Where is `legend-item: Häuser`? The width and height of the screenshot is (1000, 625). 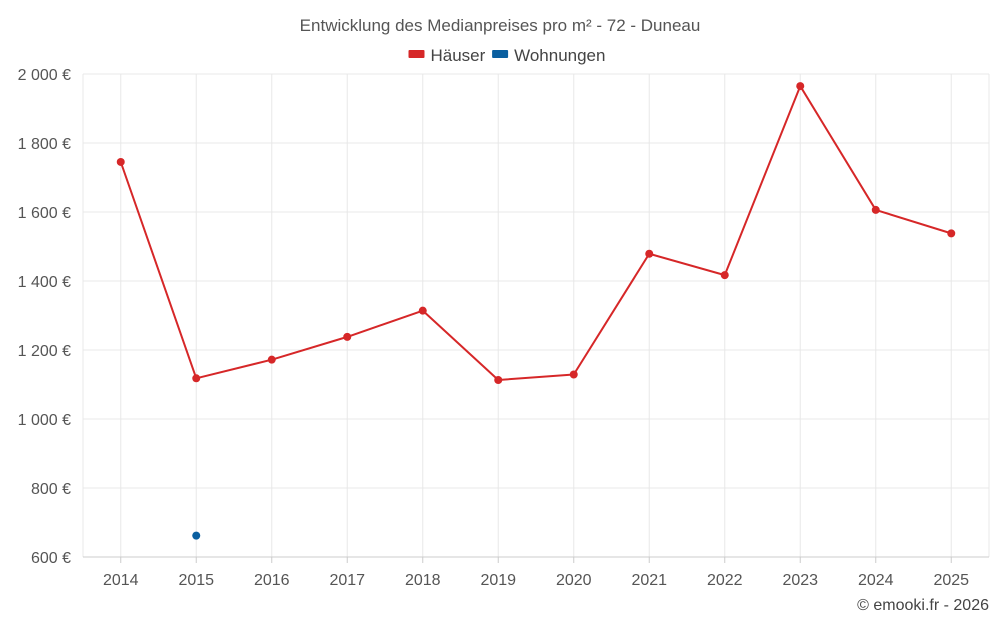 legend-item: Häuser is located at coordinates (447, 55).